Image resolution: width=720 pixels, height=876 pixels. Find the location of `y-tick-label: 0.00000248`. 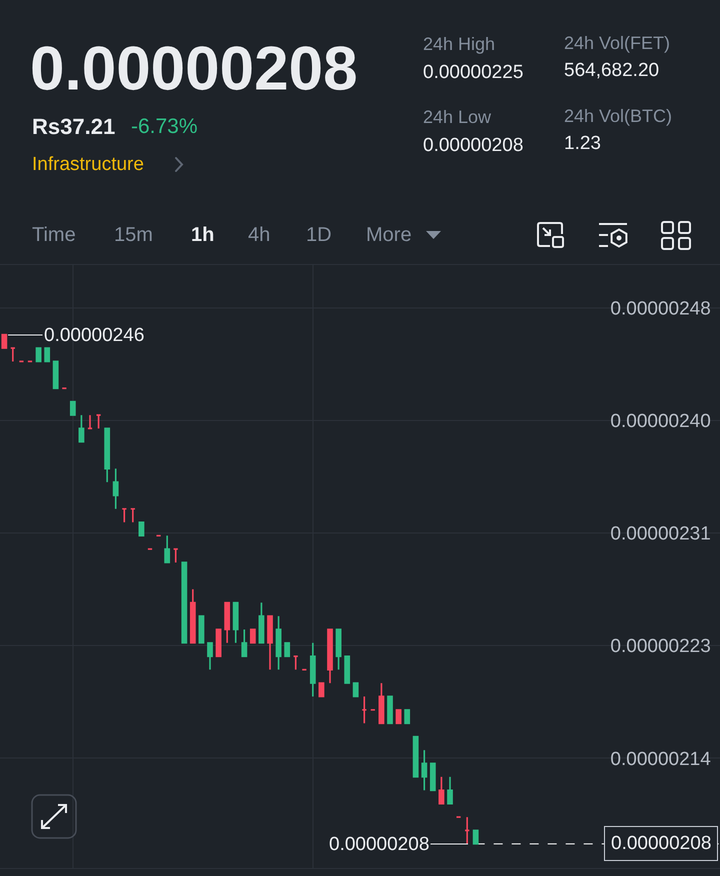

y-tick-label: 0.00000248 is located at coordinates (660, 309).